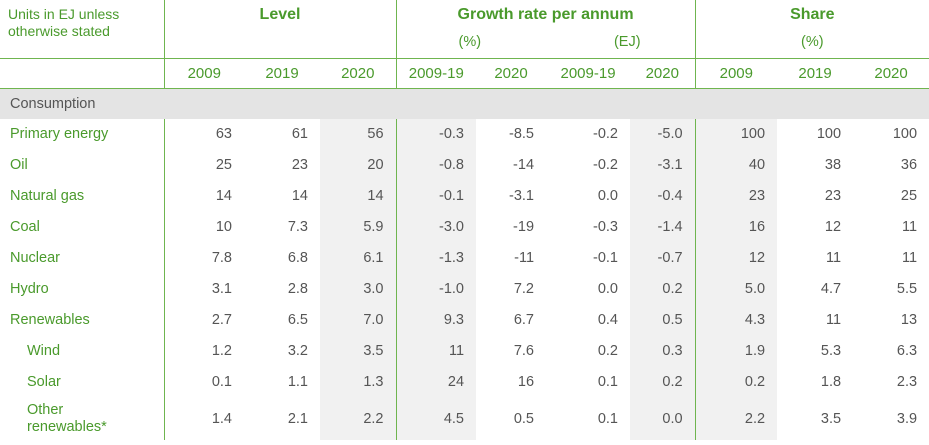 The width and height of the screenshot is (929, 445). I want to click on table-row: Nuclear 7.8 6.8 6.1 -1.3 -11 -0.1 -0.7 12 11 11, so click(464, 258).